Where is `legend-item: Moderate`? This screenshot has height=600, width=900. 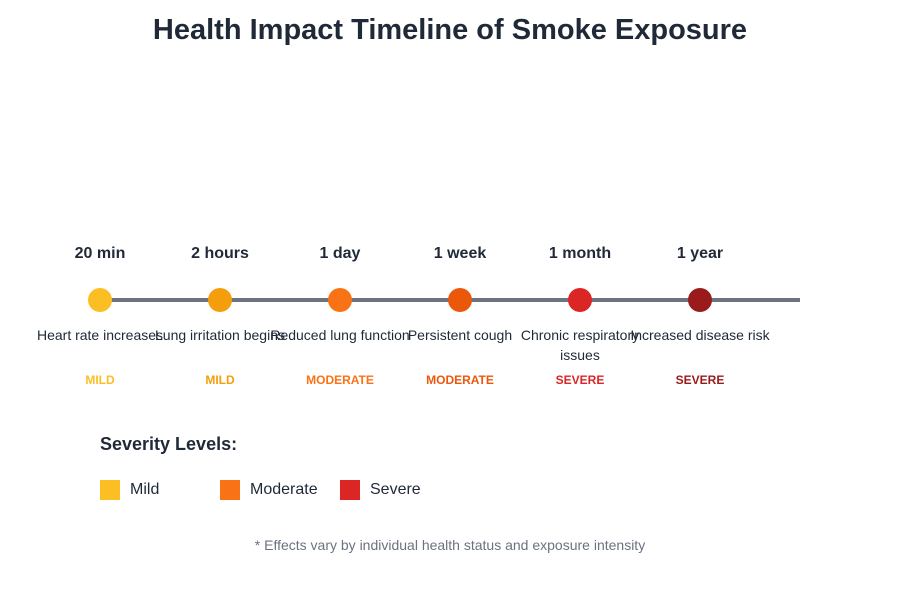
legend-item: Moderate is located at coordinates (269, 490).